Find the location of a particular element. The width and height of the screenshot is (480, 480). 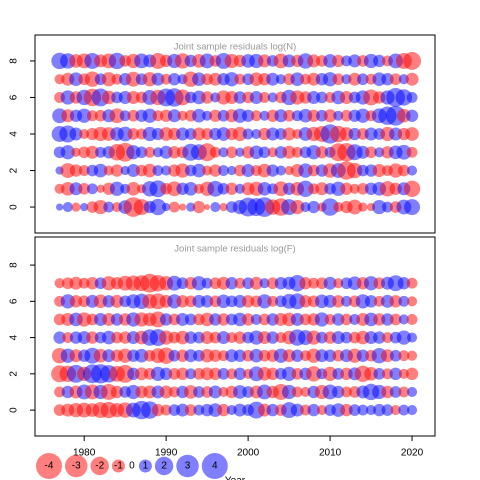

y-tick-label: 6 is located at coordinates (14, 97).